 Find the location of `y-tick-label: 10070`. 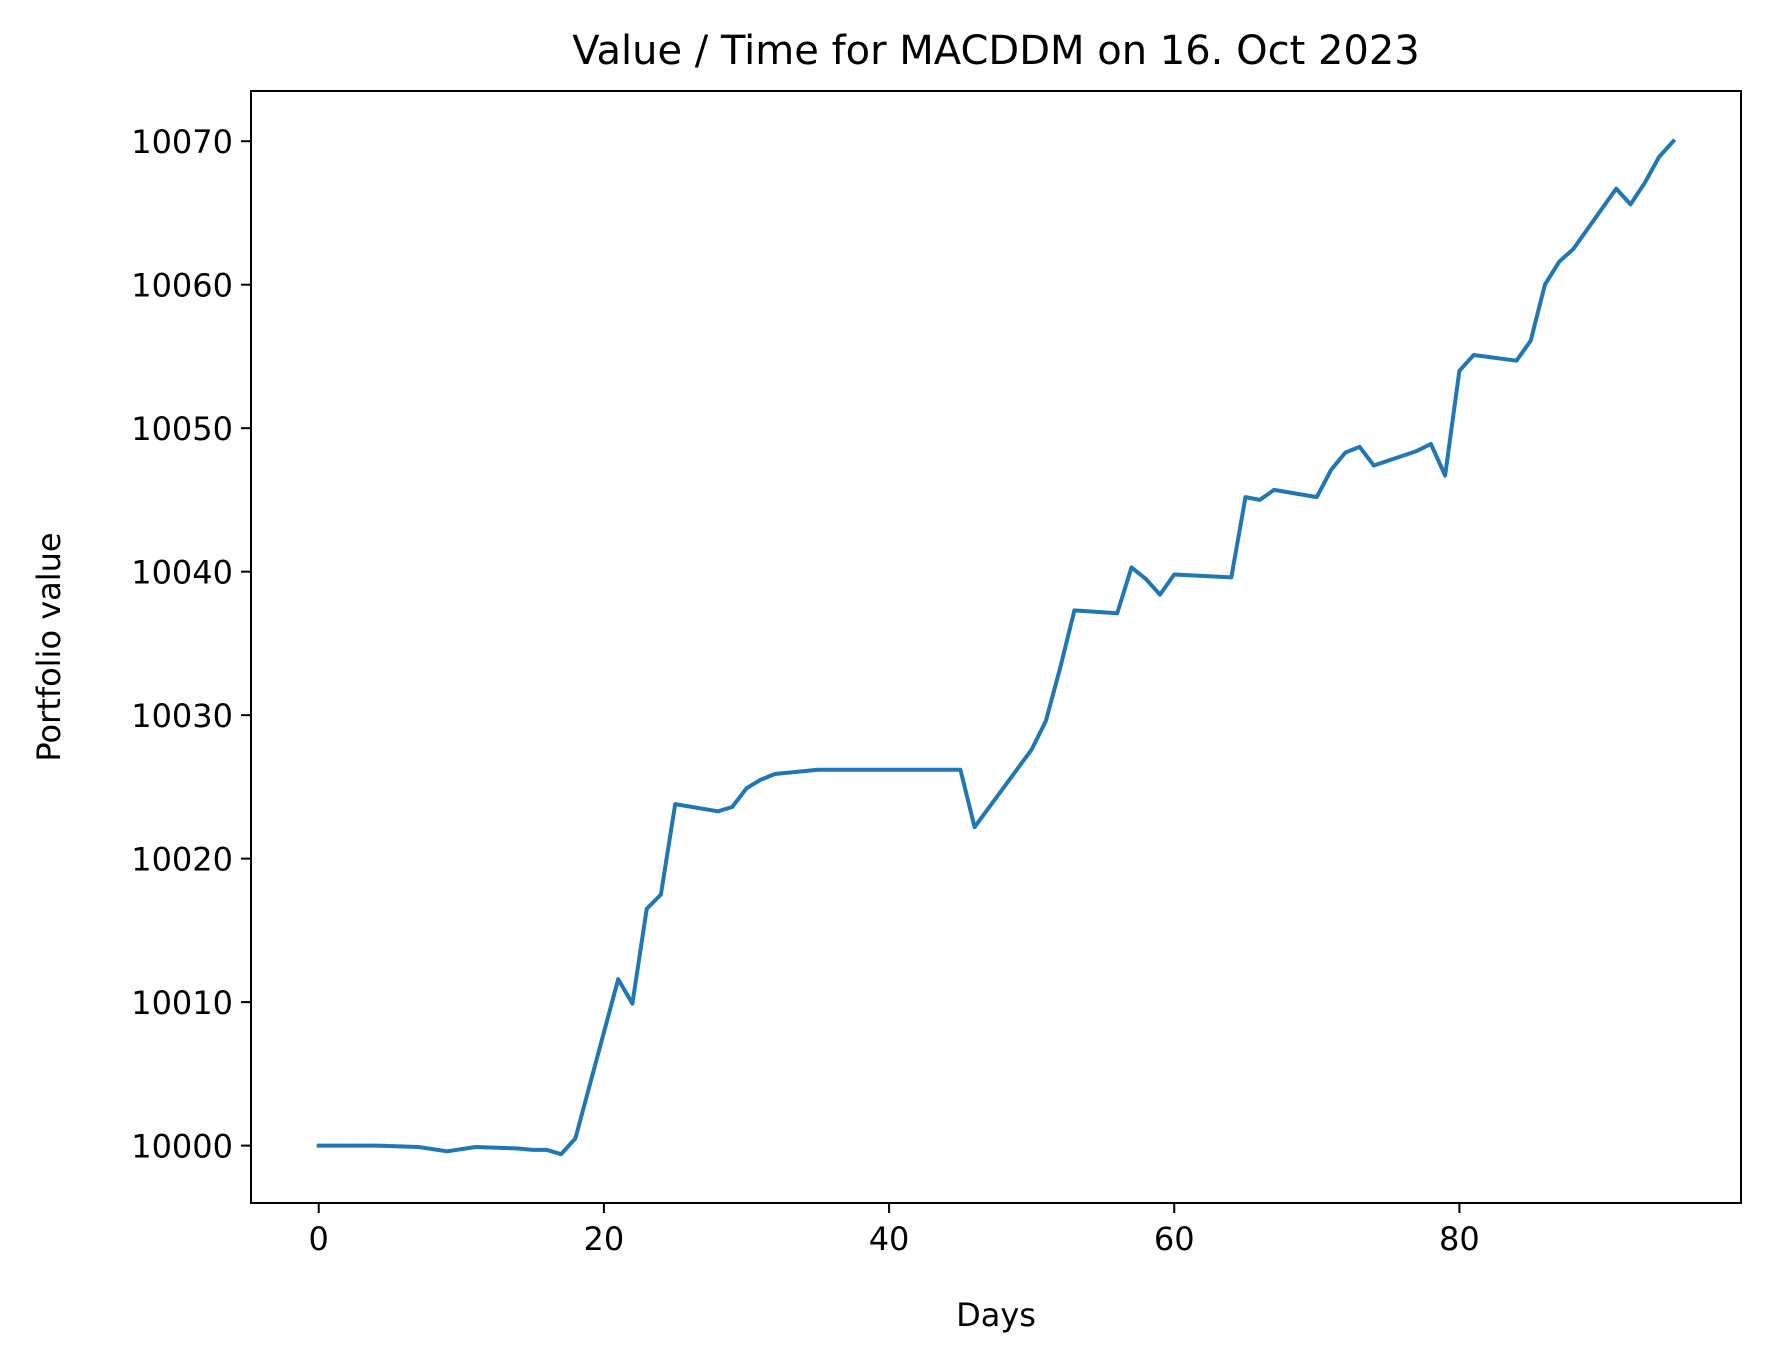

y-tick-label: 10070 is located at coordinates (182, 142).